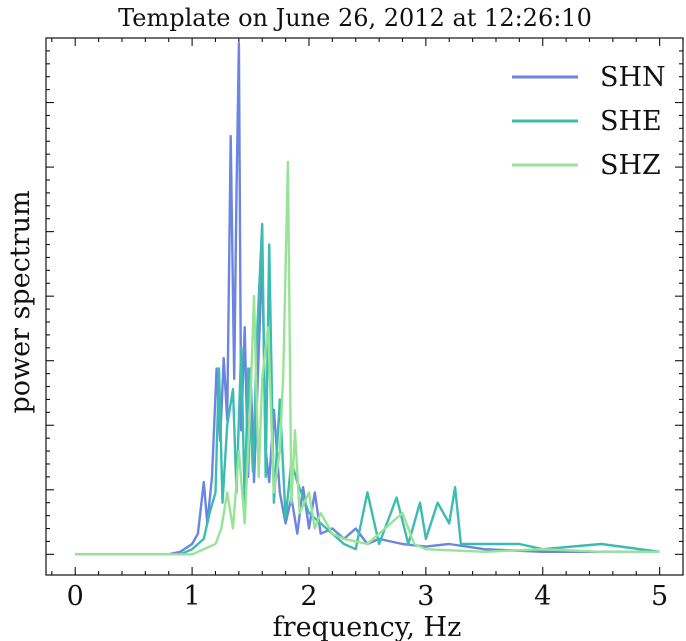 The image size is (686, 641). What do you see at coordinates (425, 596) in the screenshot?
I see `x-tick-label: 3` at bounding box center [425, 596].